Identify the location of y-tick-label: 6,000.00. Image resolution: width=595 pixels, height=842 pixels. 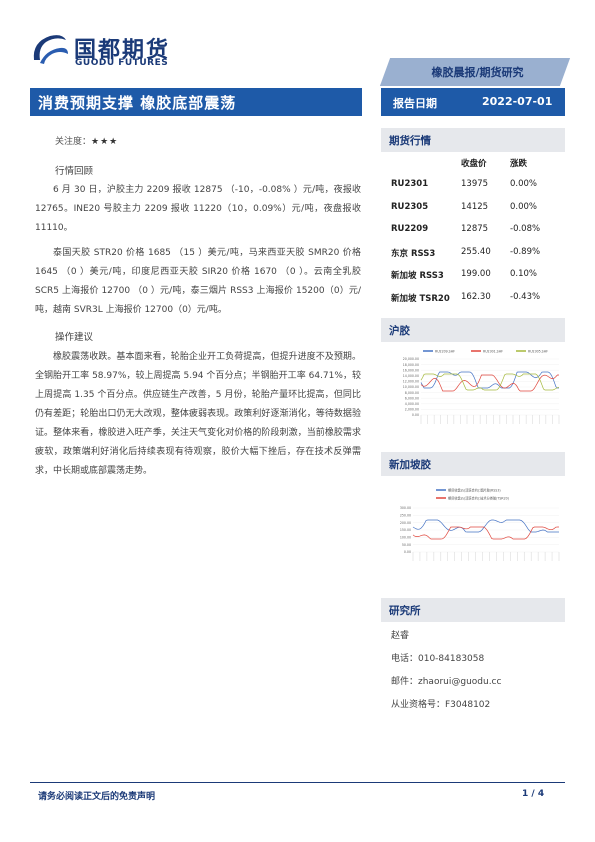
(412, 398).